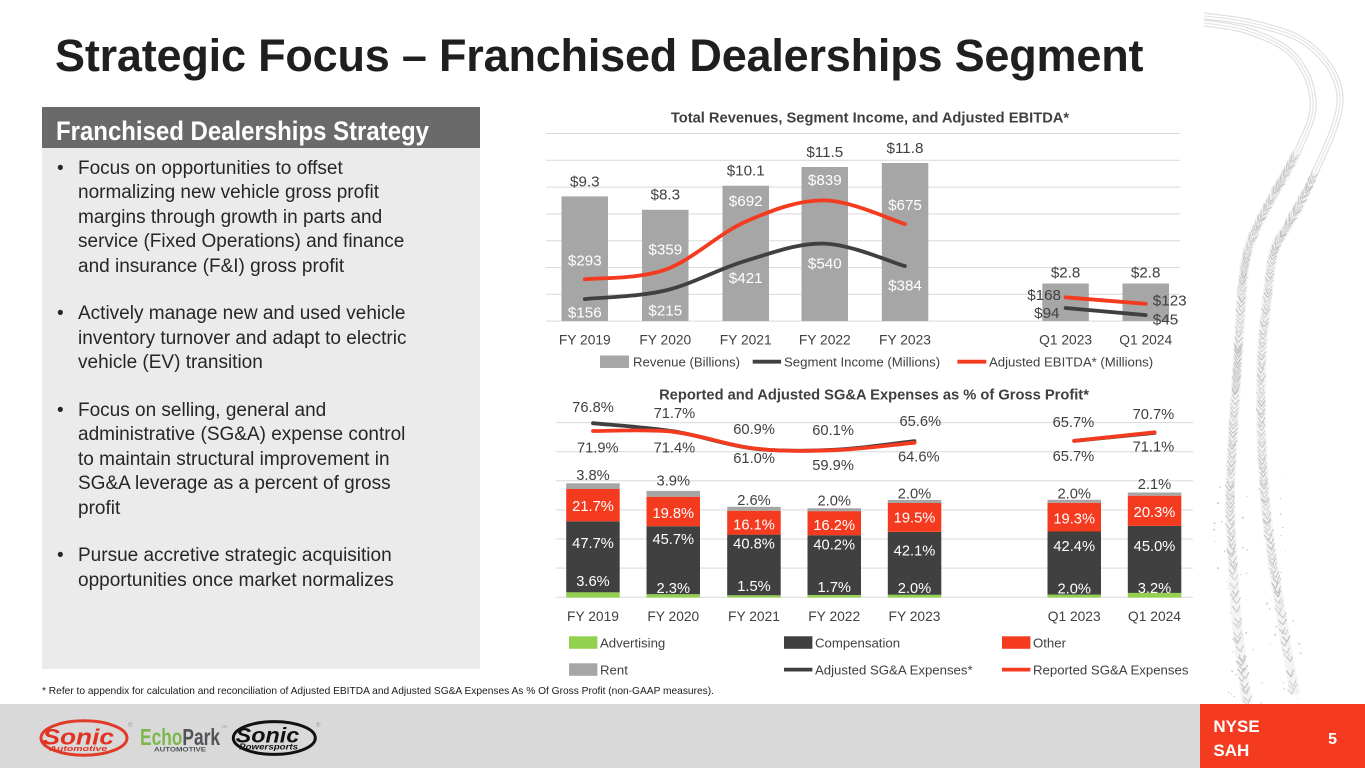  I want to click on svg-text: 61.0%, so click(754, 459).